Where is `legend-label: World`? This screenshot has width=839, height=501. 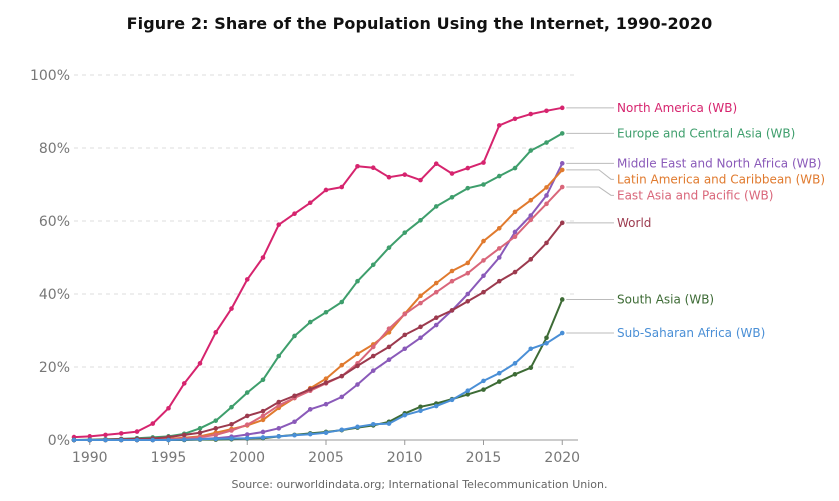 legend-label: World is located at coordinates (634, 223).